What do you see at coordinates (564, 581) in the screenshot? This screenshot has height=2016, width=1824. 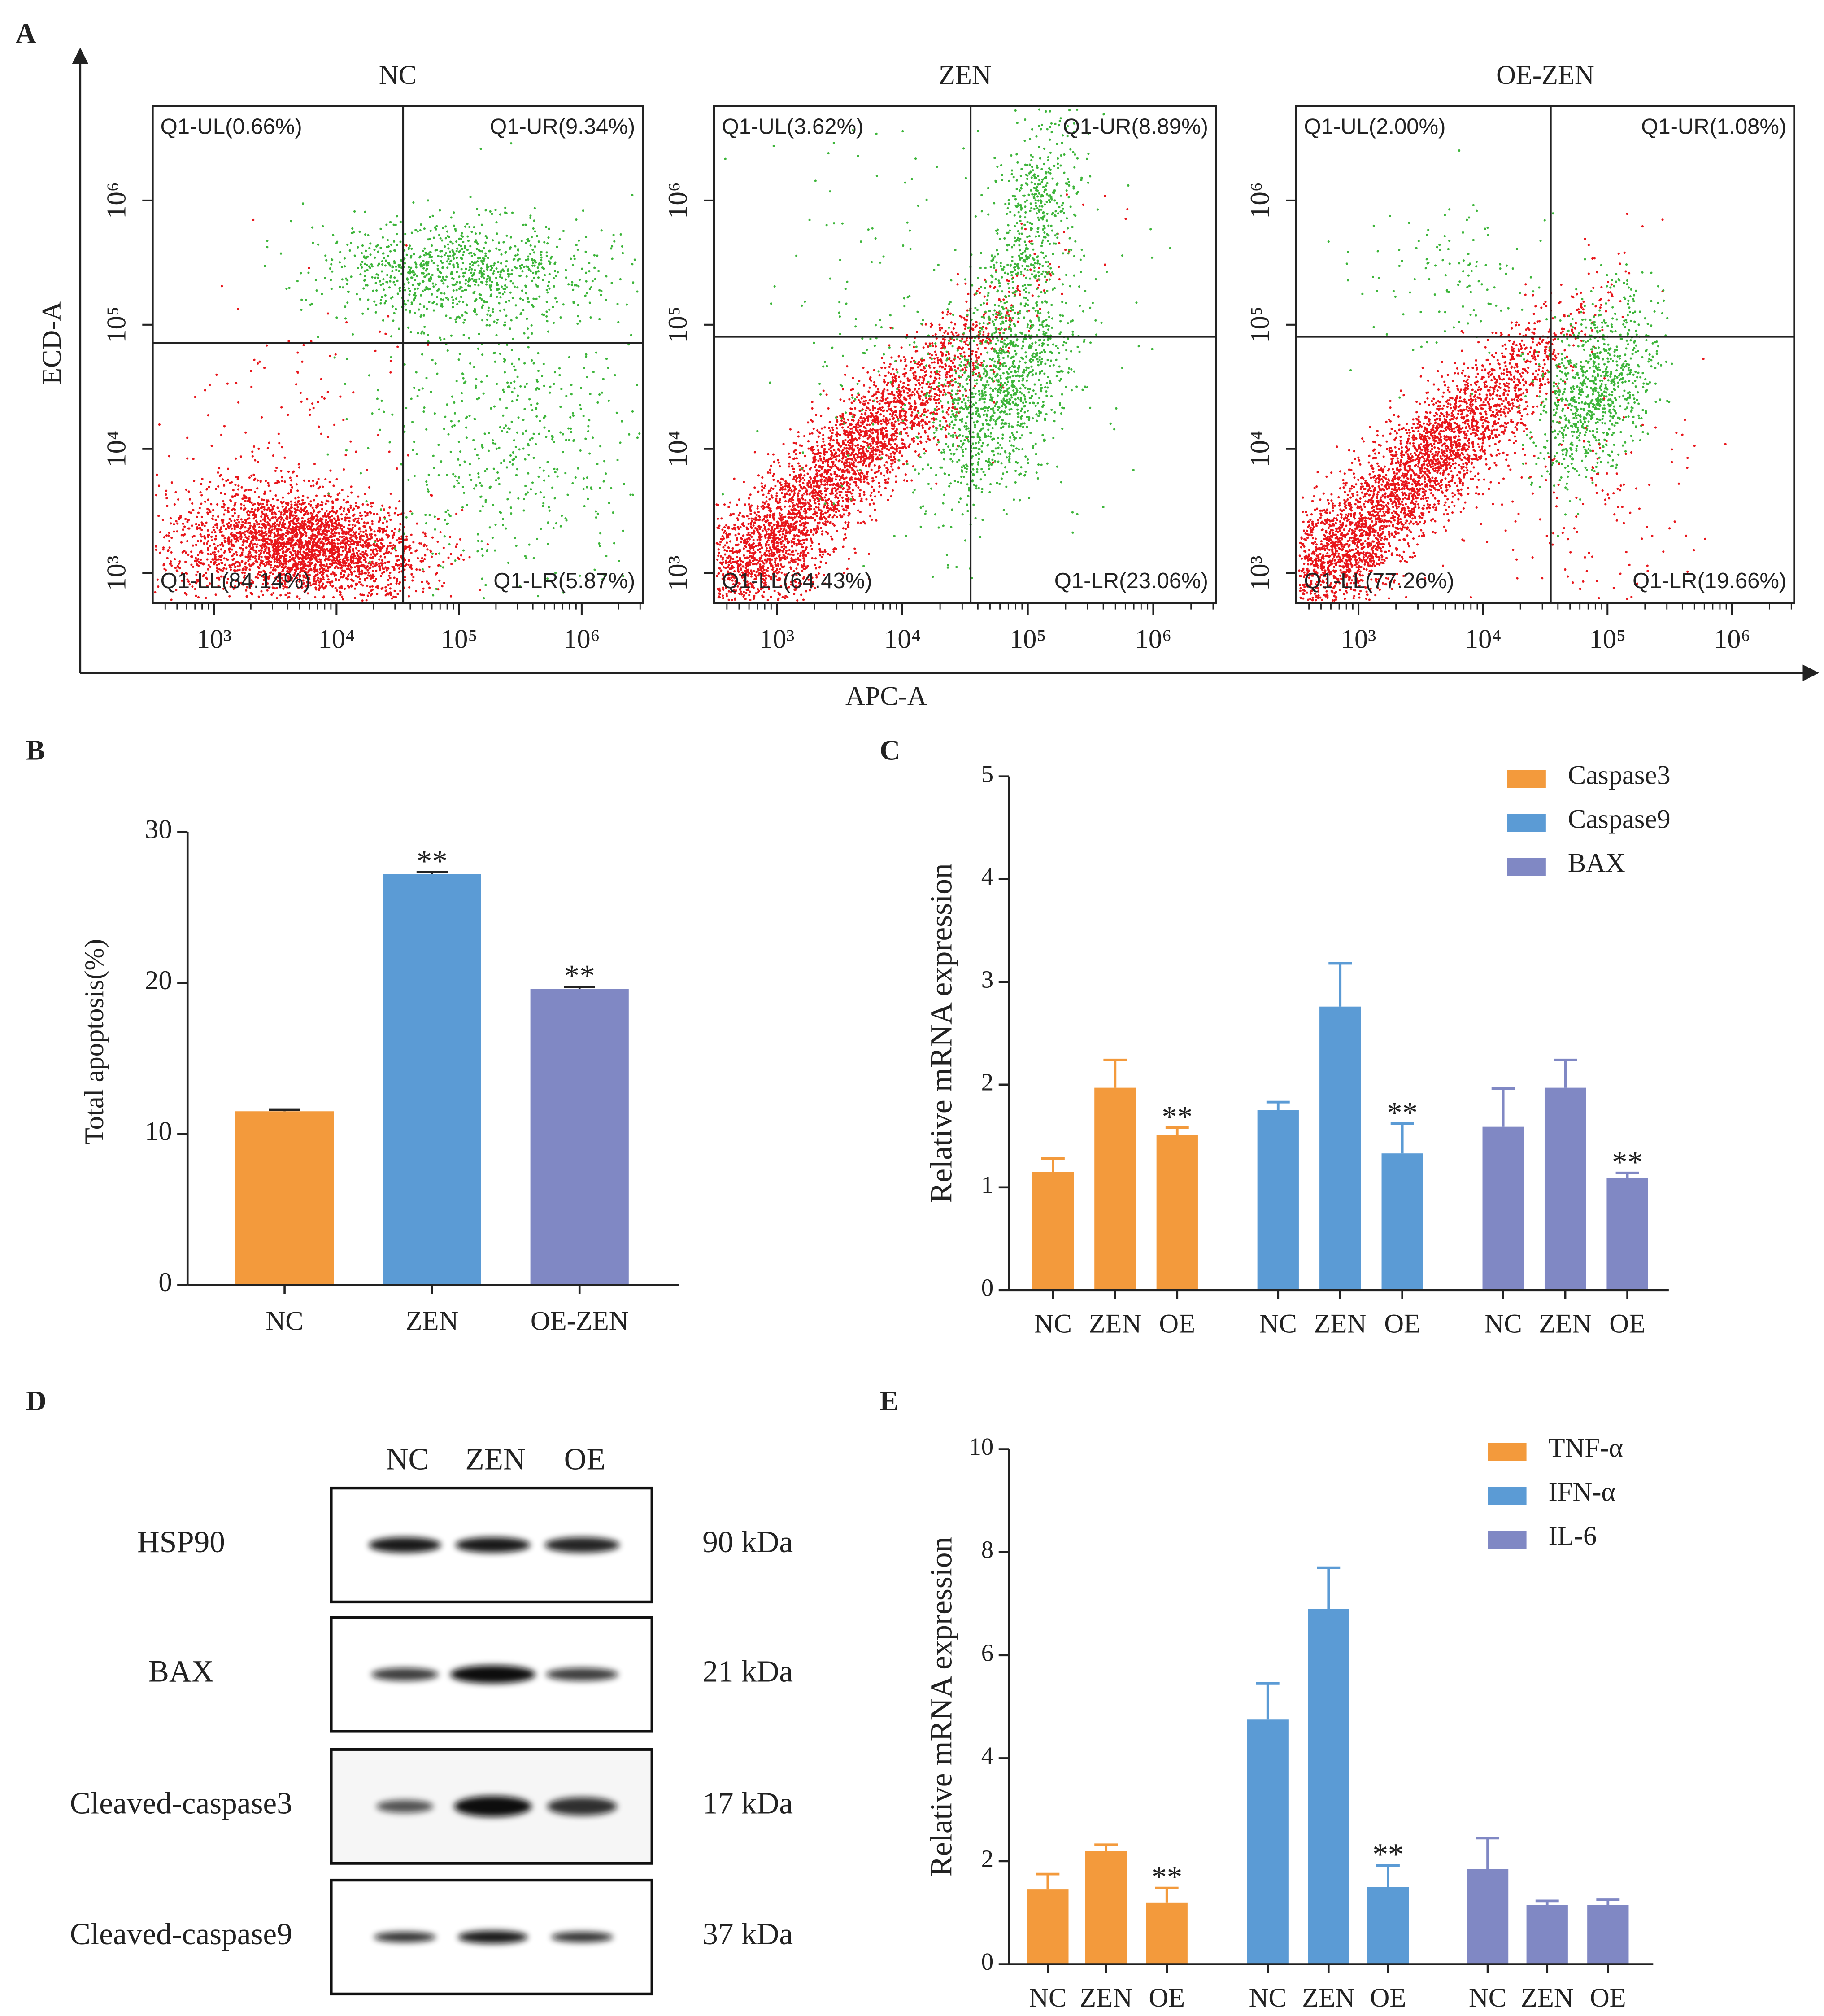 I see `quadrant-label: Q1-LR(5.87%)` at bounding box center [564, 581].